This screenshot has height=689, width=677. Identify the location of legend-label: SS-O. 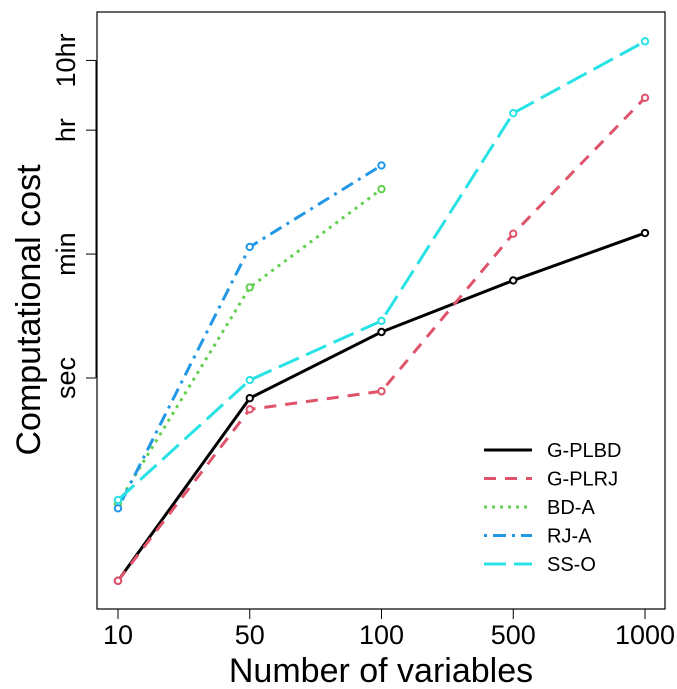
(571, 565).